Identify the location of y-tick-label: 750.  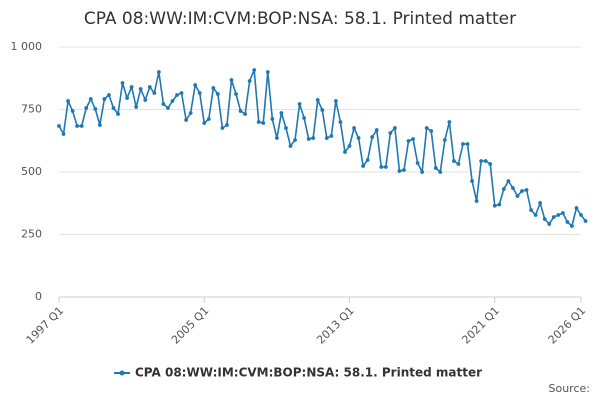
(31, 109).